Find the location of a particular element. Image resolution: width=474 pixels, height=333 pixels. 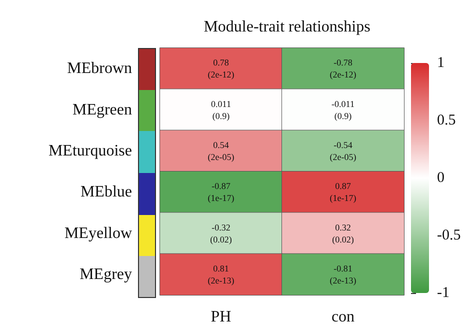

chart-title: Module-trait relationships is located at coordinates (287, 27).